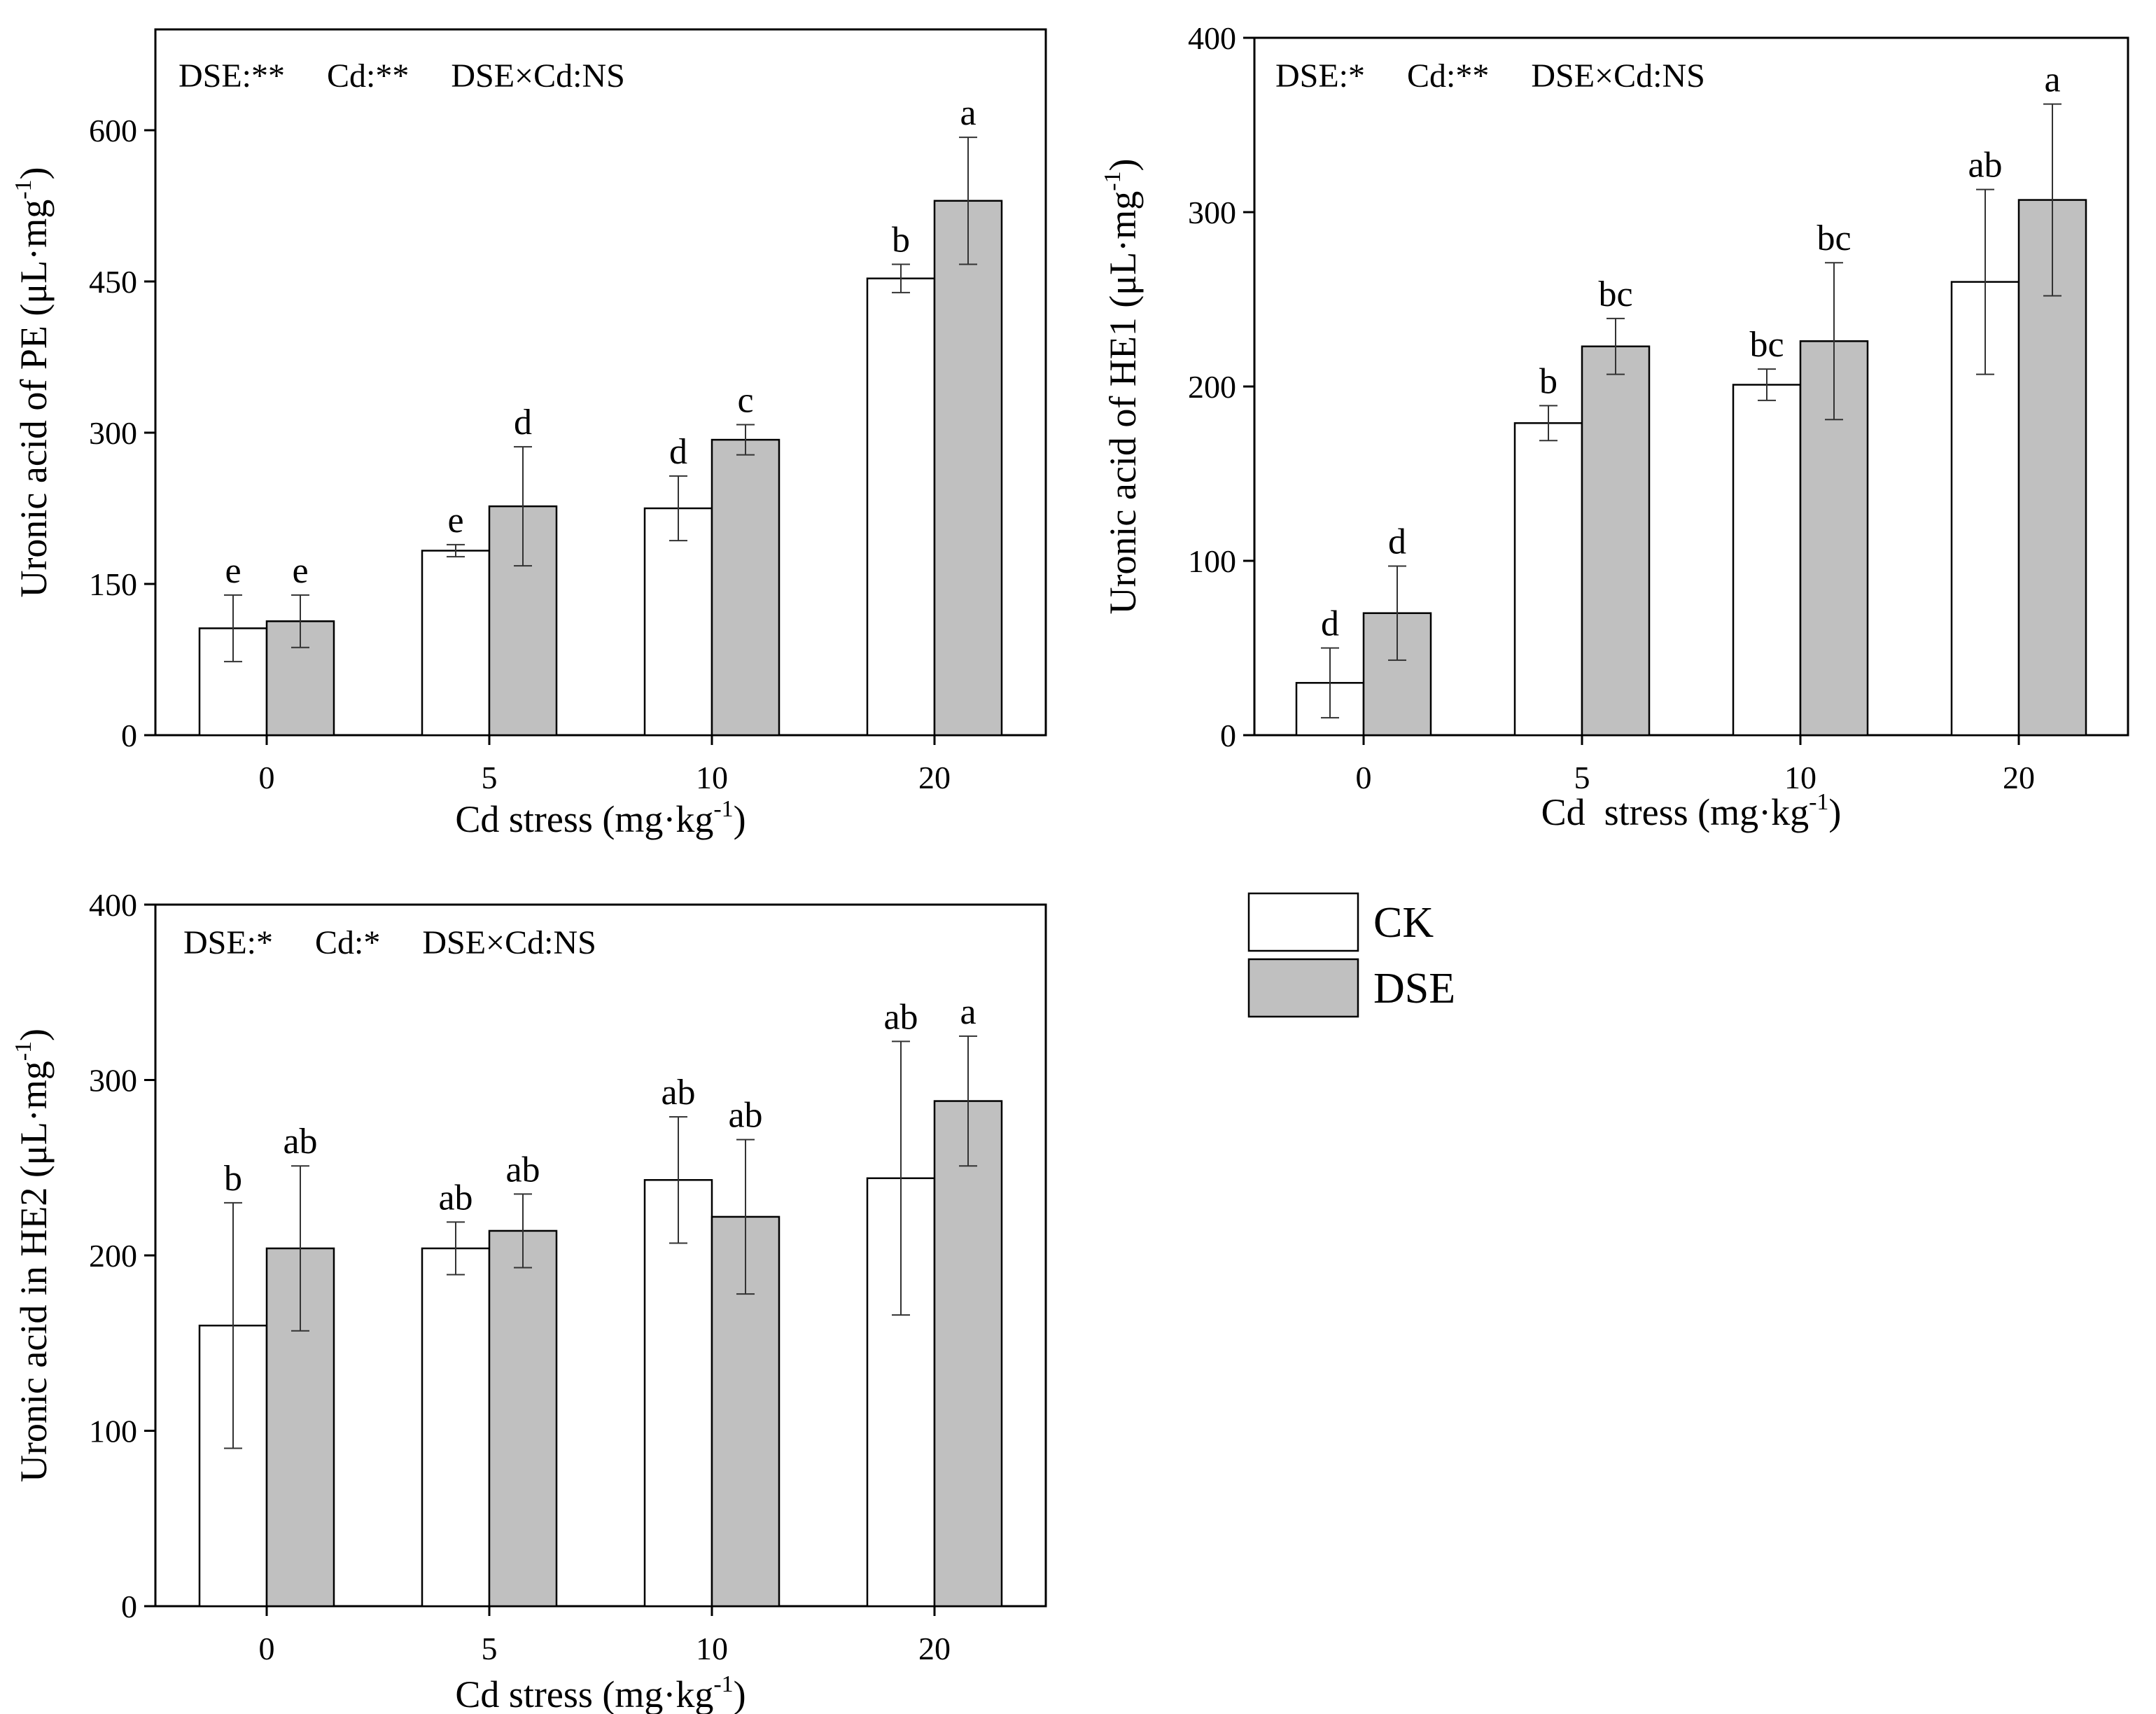 This screenshot has width=2156, height=1714. Describe the element at coordinates (34, 399) in the screenshot. I see `y-axis-title-main: Uronic acid of PE (μL·mg` at that location.